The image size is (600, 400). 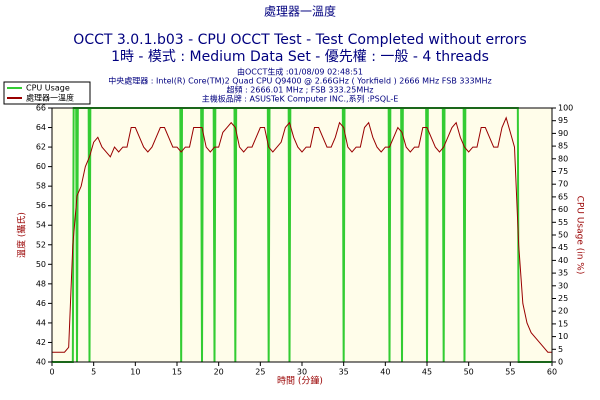 What do you see at coordinates (563, 133) in the screenshot?
I see `y2-tick-label: 90` at bounding box center [563, 133].